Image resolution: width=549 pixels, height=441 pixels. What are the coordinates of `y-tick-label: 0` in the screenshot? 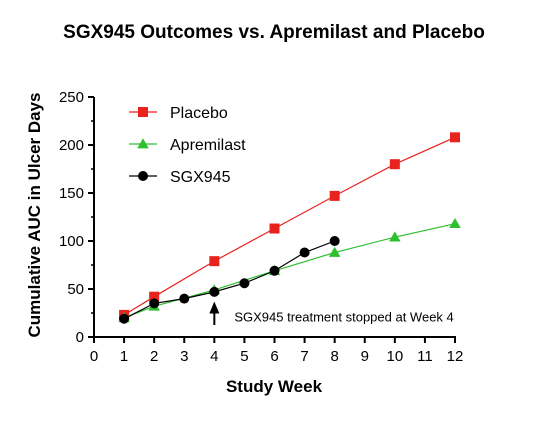 It's located at (80, 337).